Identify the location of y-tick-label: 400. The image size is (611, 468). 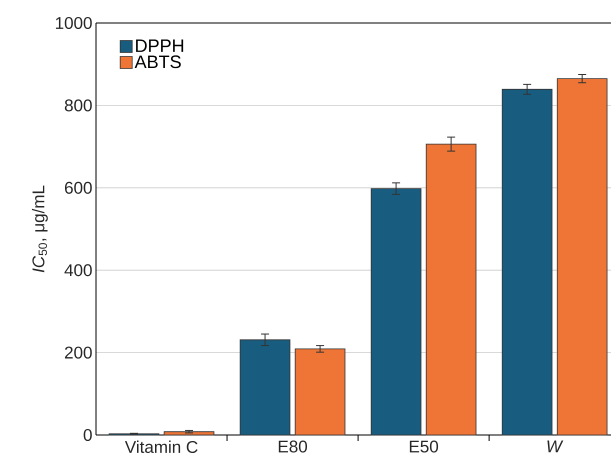
(78, 270).